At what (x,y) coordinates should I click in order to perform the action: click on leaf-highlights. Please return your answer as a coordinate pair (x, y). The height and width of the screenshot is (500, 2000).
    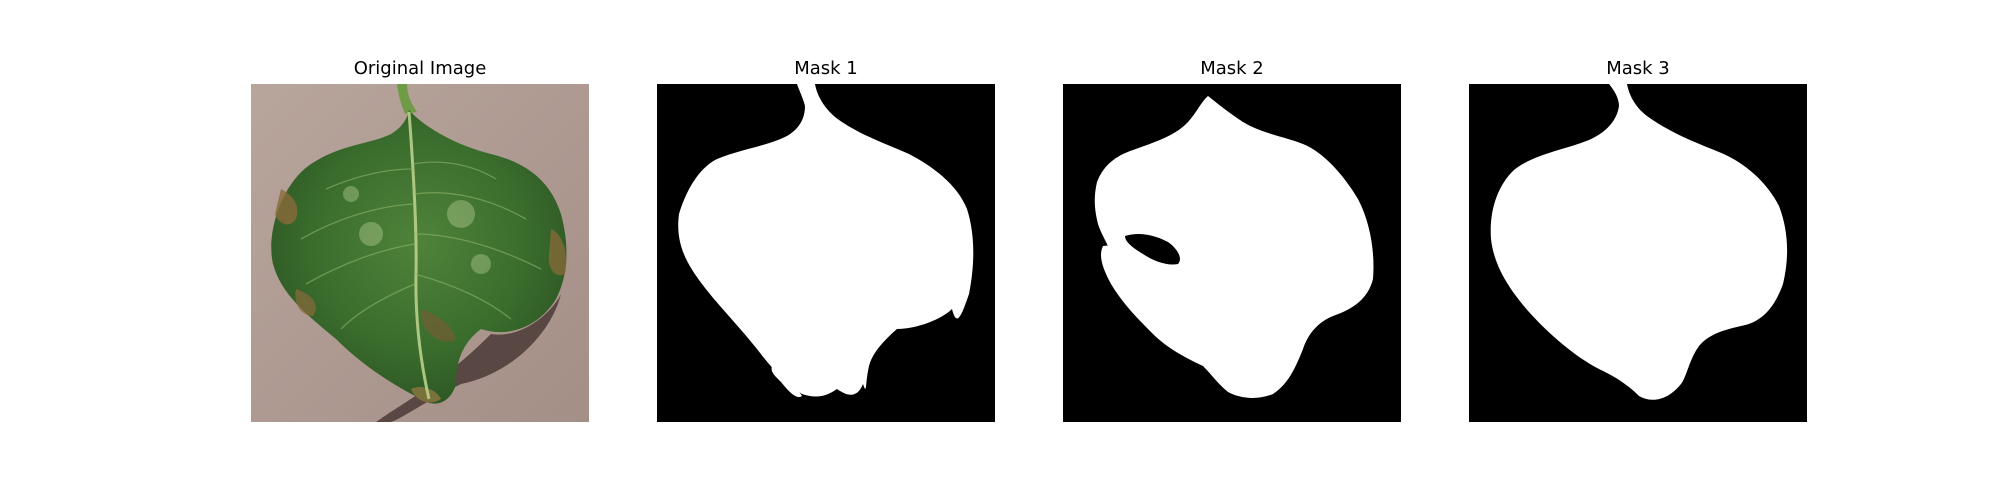
    Looking at the image, I should click on (417, 230).